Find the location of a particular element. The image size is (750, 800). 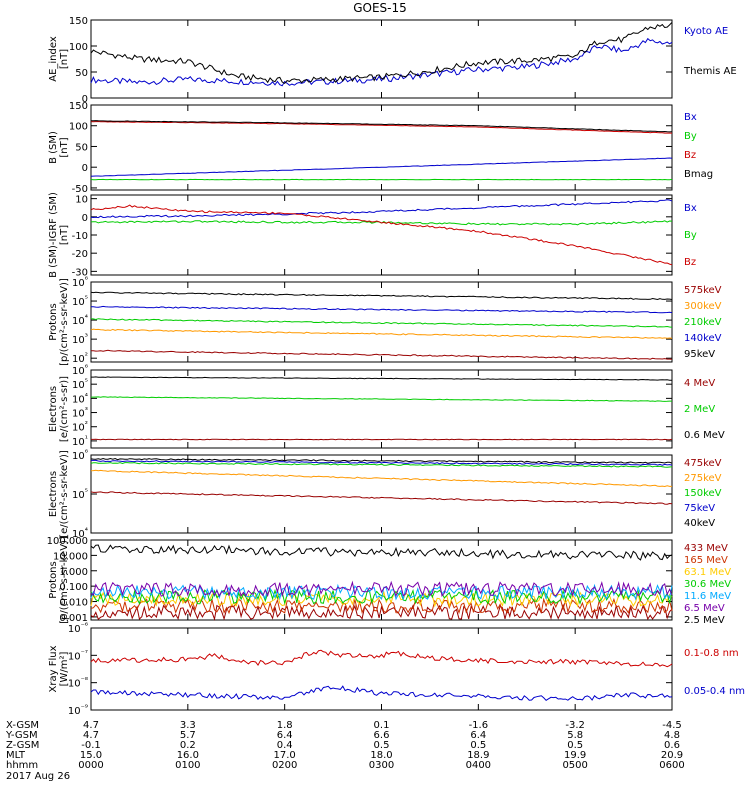

y-axis-label: Xray Flux [W/m²] is located at coordinates (59, 668).